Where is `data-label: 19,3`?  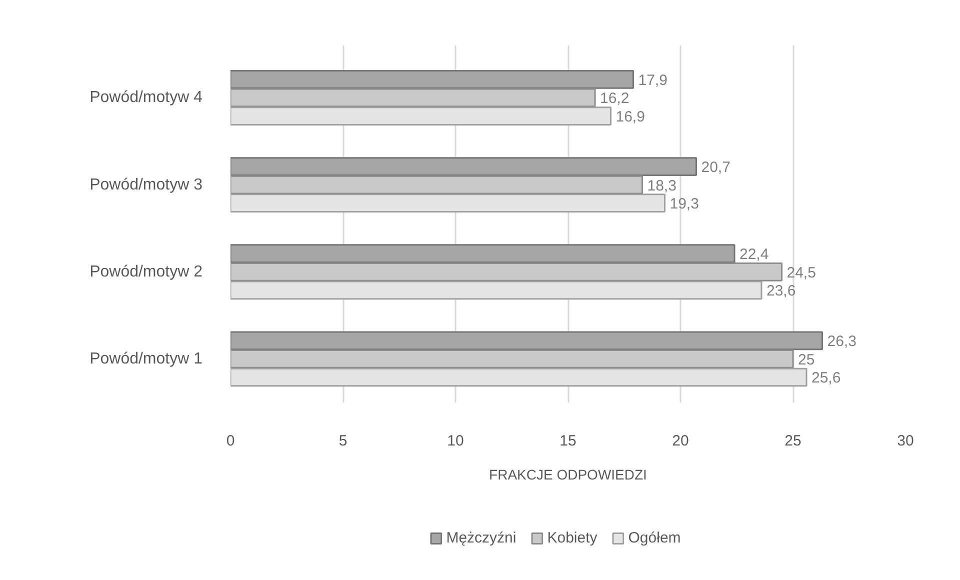 data-label: 19,3 is located at coordinates (684, 204).